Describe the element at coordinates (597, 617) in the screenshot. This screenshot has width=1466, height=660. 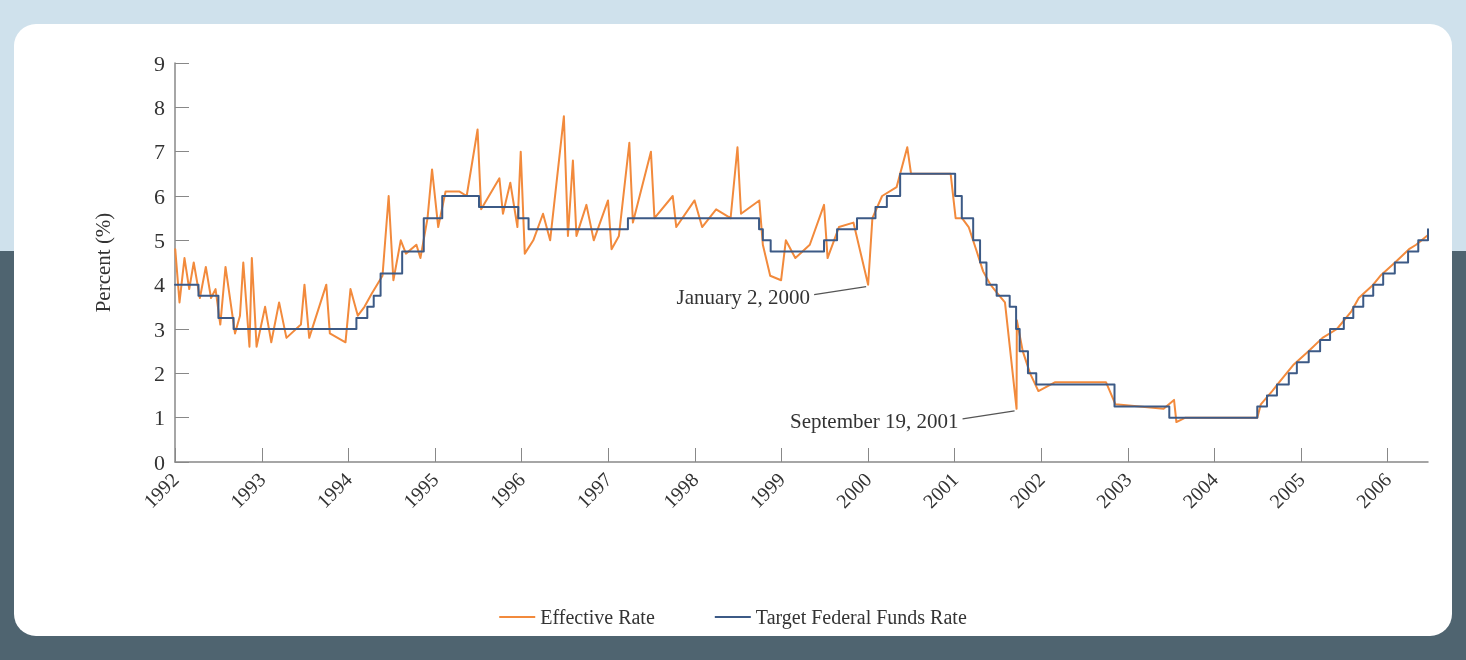
I see `legend-label: Effective Rate` at that location.